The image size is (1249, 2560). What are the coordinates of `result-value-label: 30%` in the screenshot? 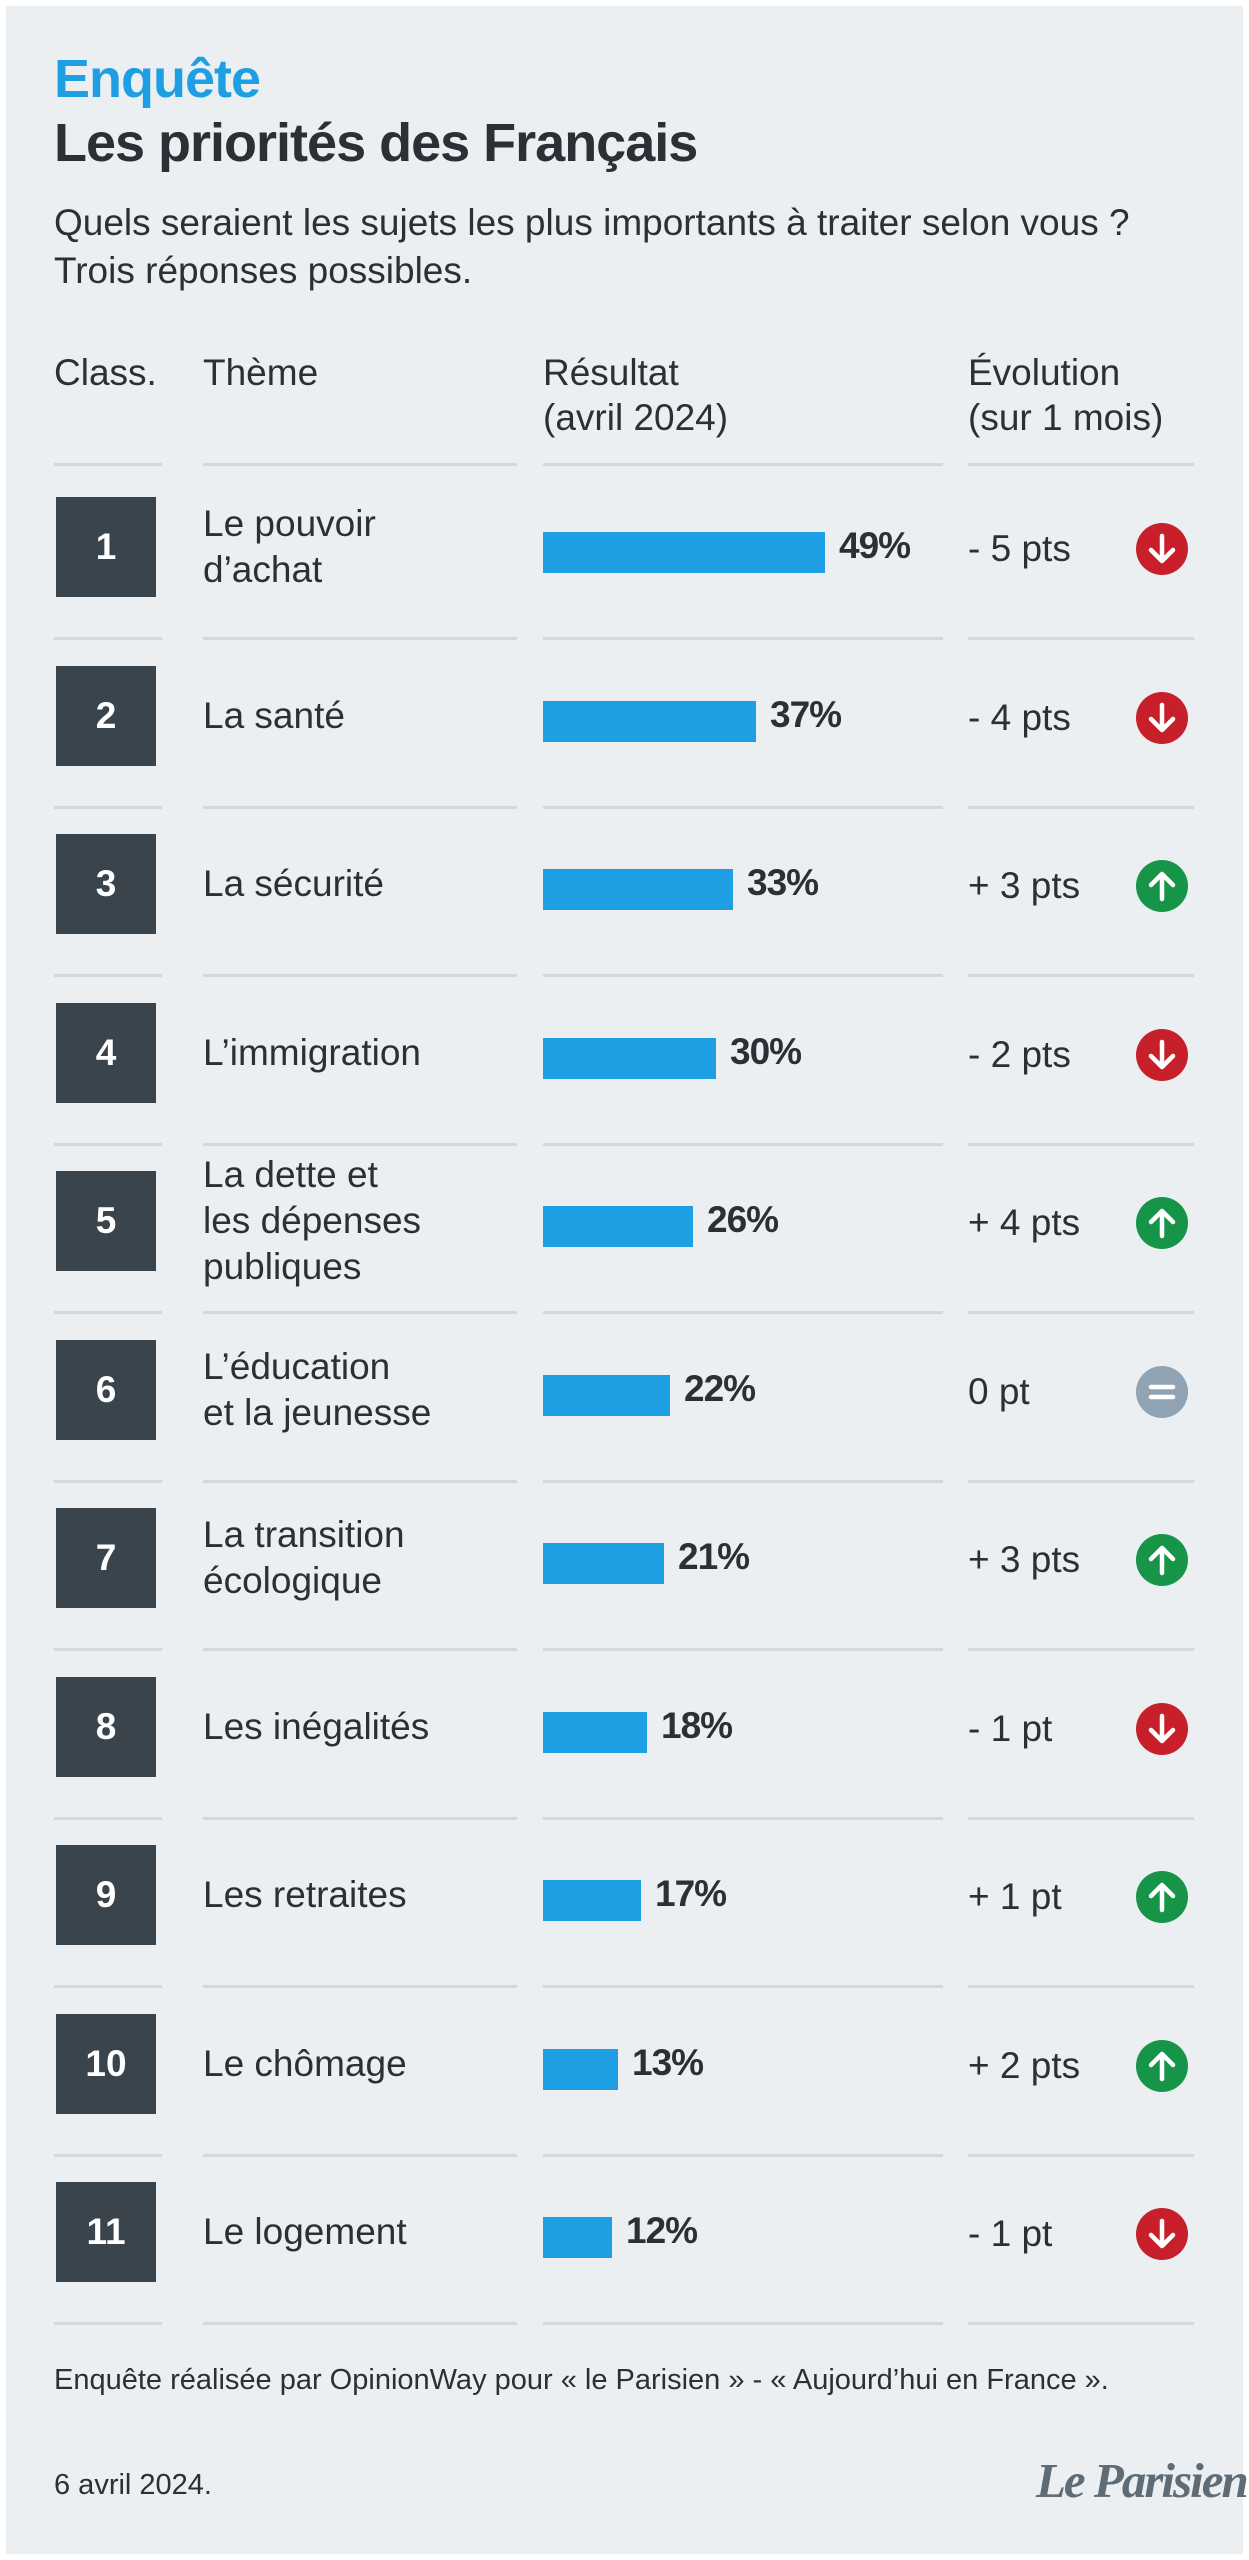 It's located at (766, 1051).